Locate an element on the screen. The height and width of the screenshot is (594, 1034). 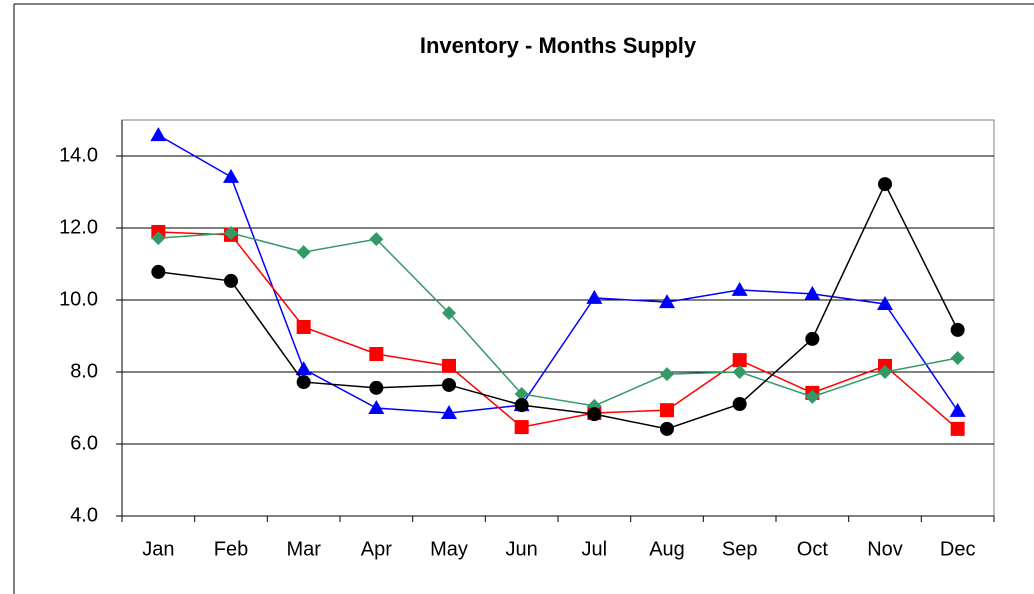
y-tick-label: 8.0 is located at coordinates (84, 371).